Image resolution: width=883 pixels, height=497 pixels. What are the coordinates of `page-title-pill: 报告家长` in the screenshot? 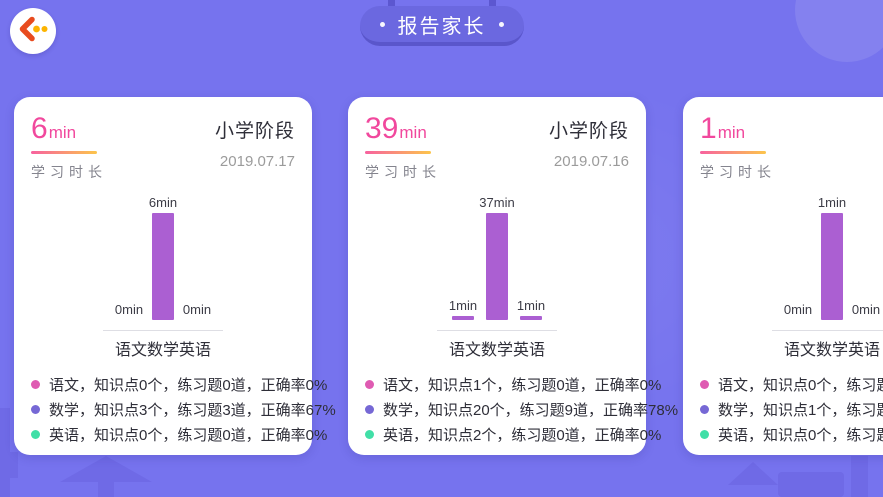 It's located at (441, 26).